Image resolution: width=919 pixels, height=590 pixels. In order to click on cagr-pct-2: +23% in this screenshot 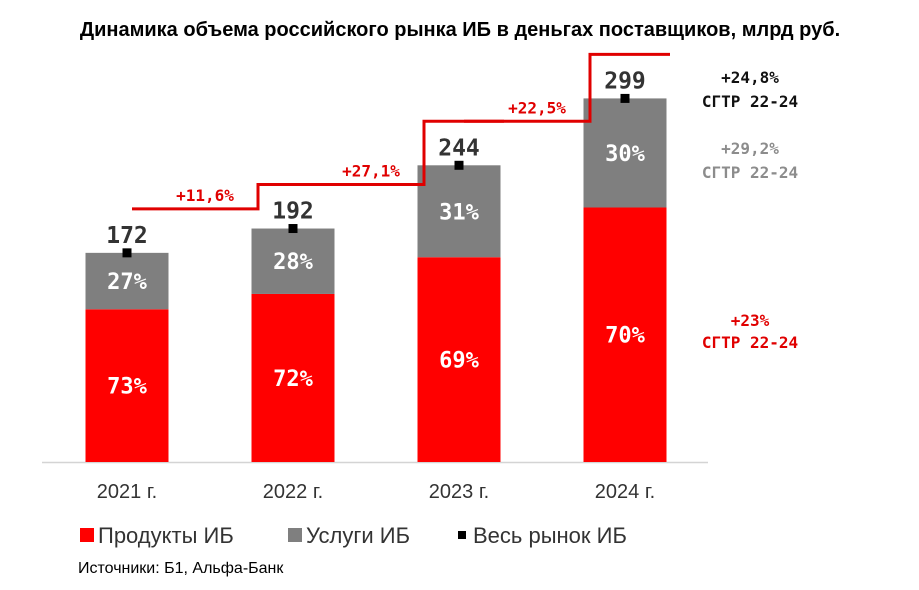, I will do `click(750, 320)`.